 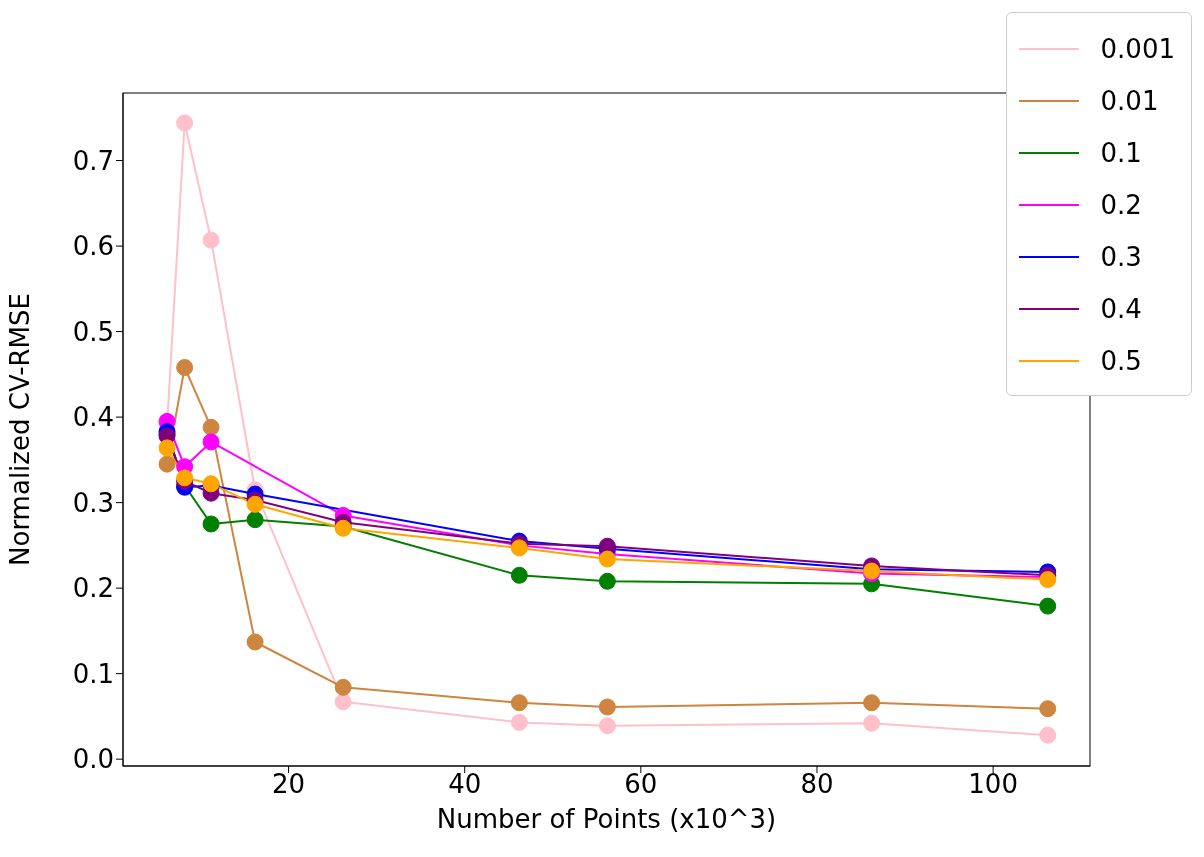 I want to click on x-tick-label: 60, so click(x=641, y=784).